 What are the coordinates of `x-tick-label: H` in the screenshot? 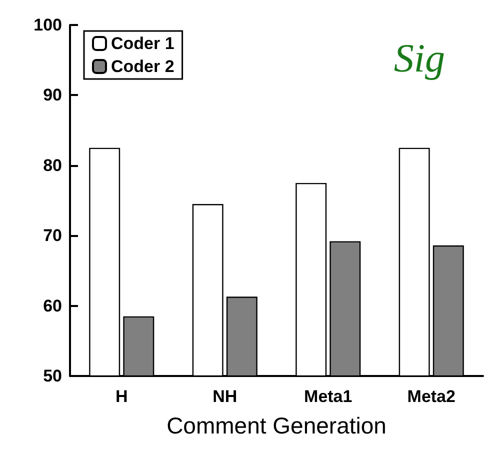 It's located at (121, 396).